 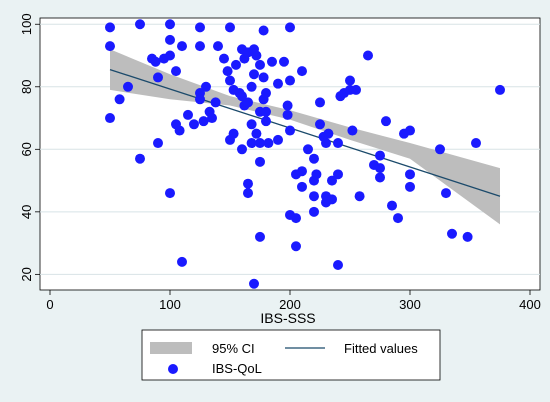 I want to click on legend-points-label: IBS-QoL, so click(x=237, y=368).